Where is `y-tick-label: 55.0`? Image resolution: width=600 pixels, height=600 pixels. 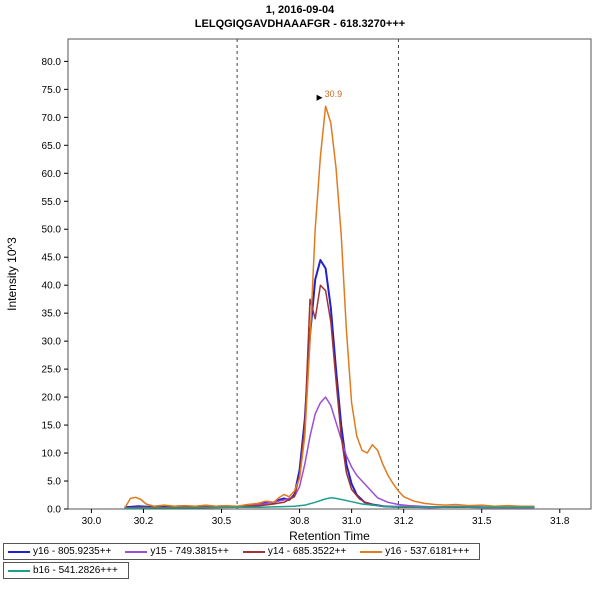 y-tick-label: 55.0 is located at coordinates (52, 202).